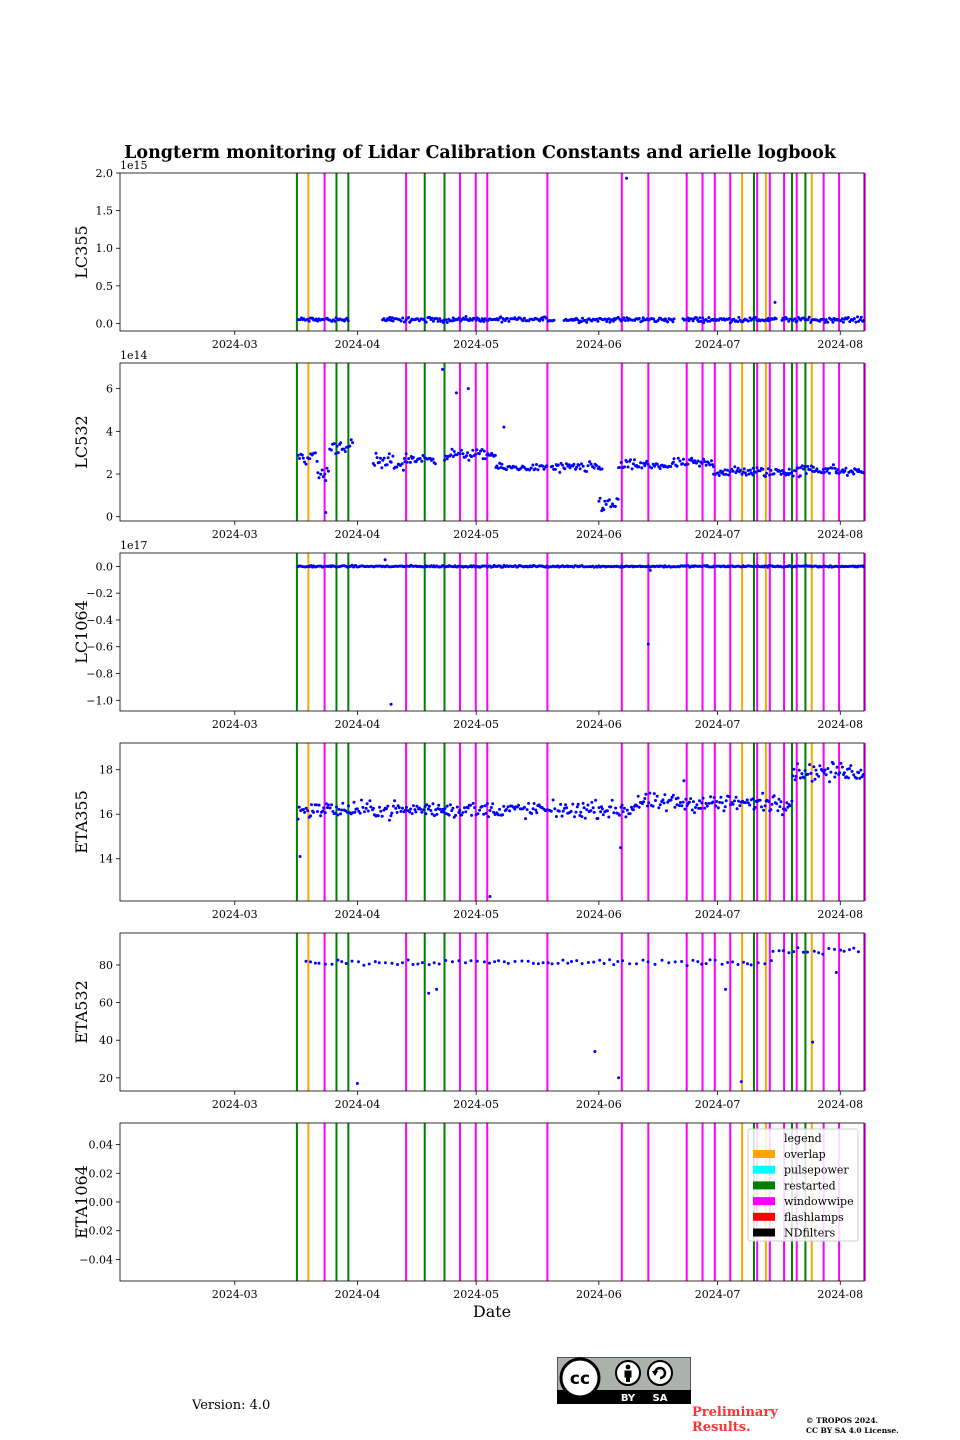 The height and width of the screenshot is (1440, 960). I want to click on plot-area, so click(492, 822).